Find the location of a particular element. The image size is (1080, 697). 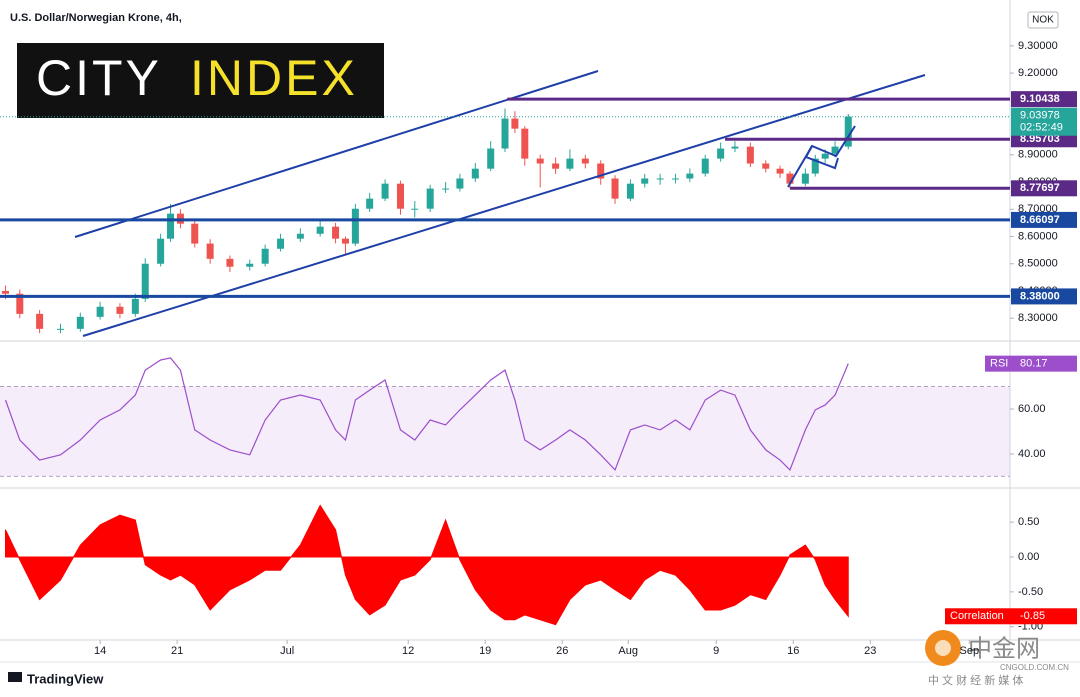

x-tick-label: Jul is located at coordinates (287, 651).